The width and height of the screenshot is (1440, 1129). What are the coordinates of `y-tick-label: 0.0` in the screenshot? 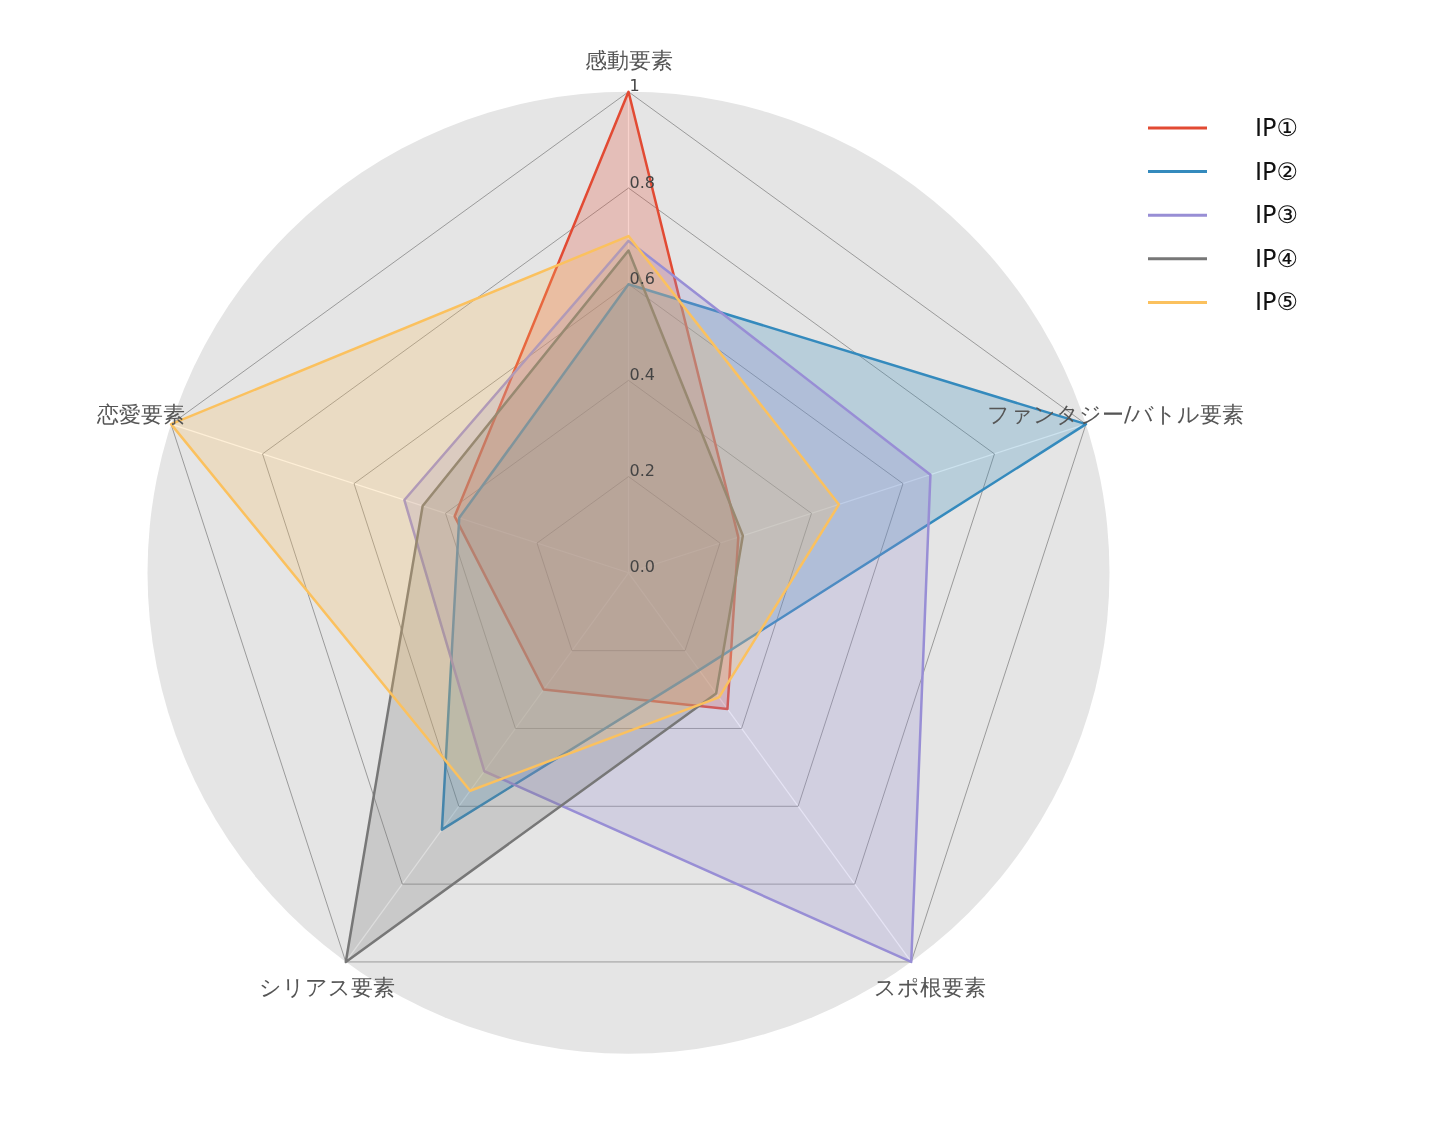 It's located at (642, 567).